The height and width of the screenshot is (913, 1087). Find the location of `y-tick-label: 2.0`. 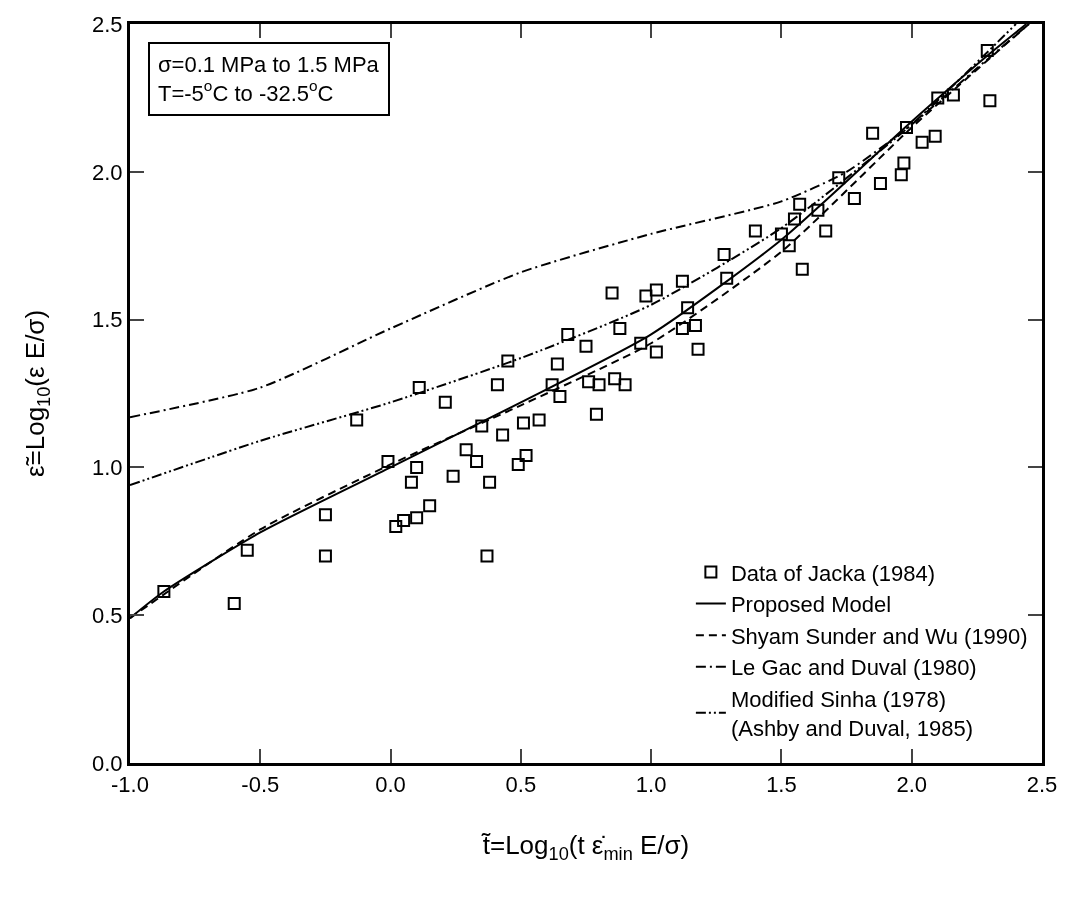

y-tick-label: 2.0 is located at coordinates (107, 172).